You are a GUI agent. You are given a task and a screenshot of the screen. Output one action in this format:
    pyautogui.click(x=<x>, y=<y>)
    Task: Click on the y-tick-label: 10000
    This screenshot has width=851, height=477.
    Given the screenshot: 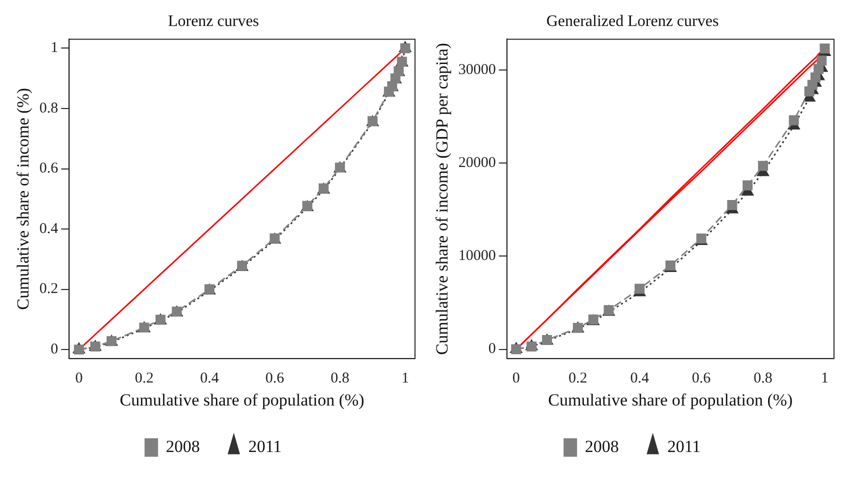 What is the action you would take?
    pyautogui.click(x=477, y=256)
    